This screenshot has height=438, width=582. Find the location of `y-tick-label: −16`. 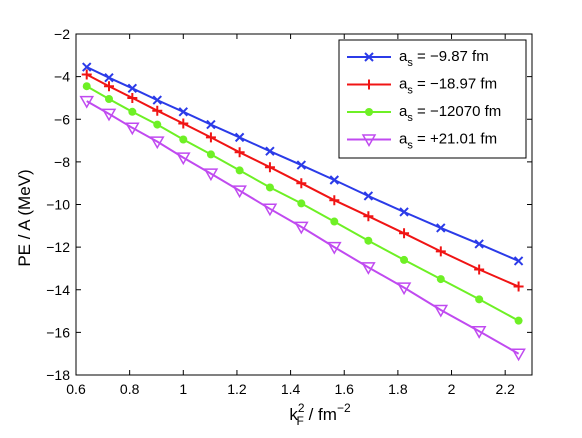

y-tick-label: −16 is located at coordinates (58, 332).